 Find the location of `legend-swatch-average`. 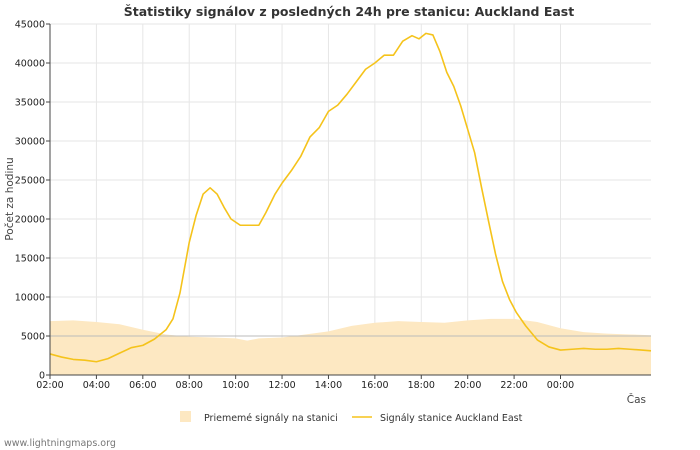

legend-swatch-average is located at coordinates (185, 416).